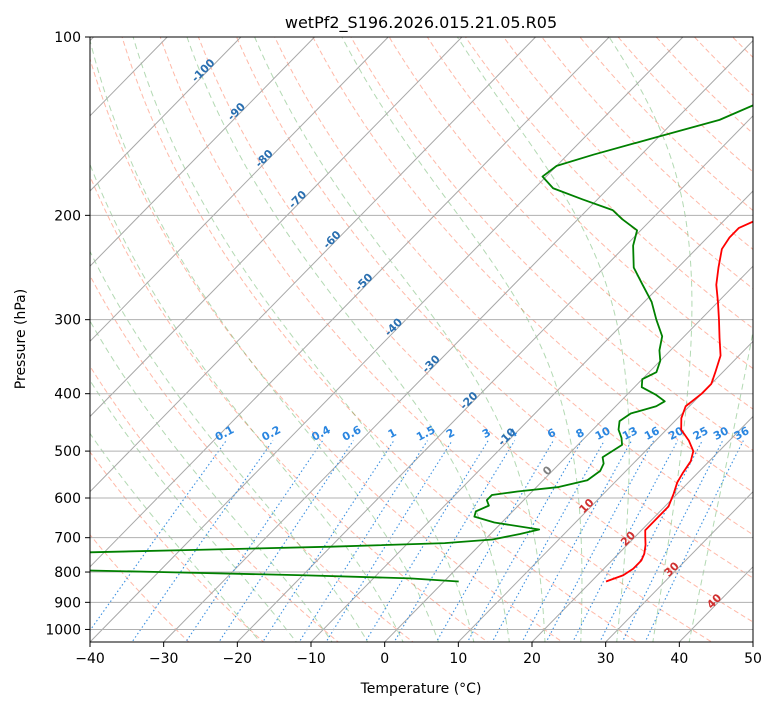  Describe the element at coordinates (603, 433) in the screenshot. I see `mixing-ratio-label: 10` at that location.